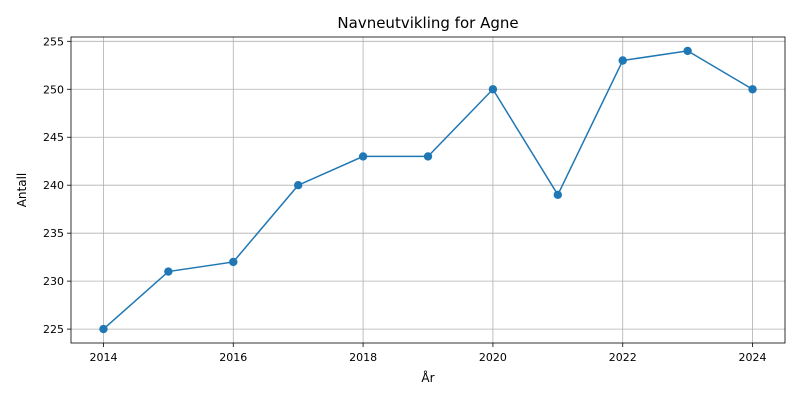 This screenshot has height=400, width=800. What do you see at coordinates (427, 377) in the screenshot?
I see `x-axis-label: År` at bounding box center [427, 377].